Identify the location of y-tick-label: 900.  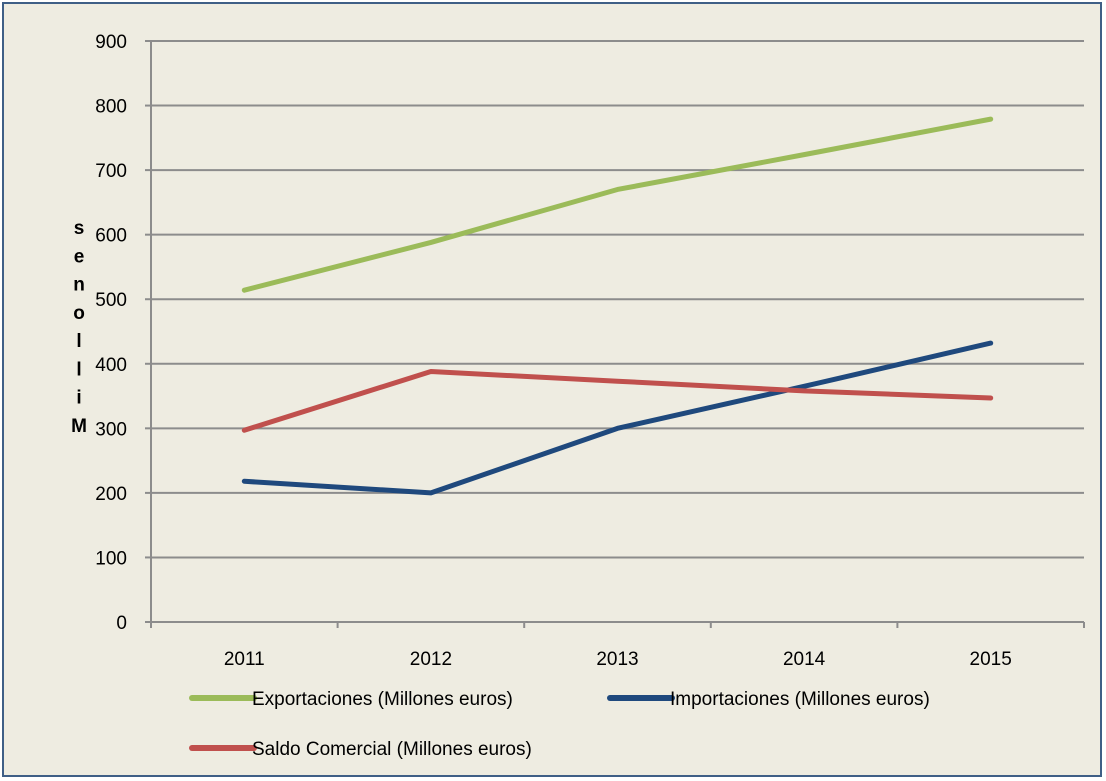
(111, 42).